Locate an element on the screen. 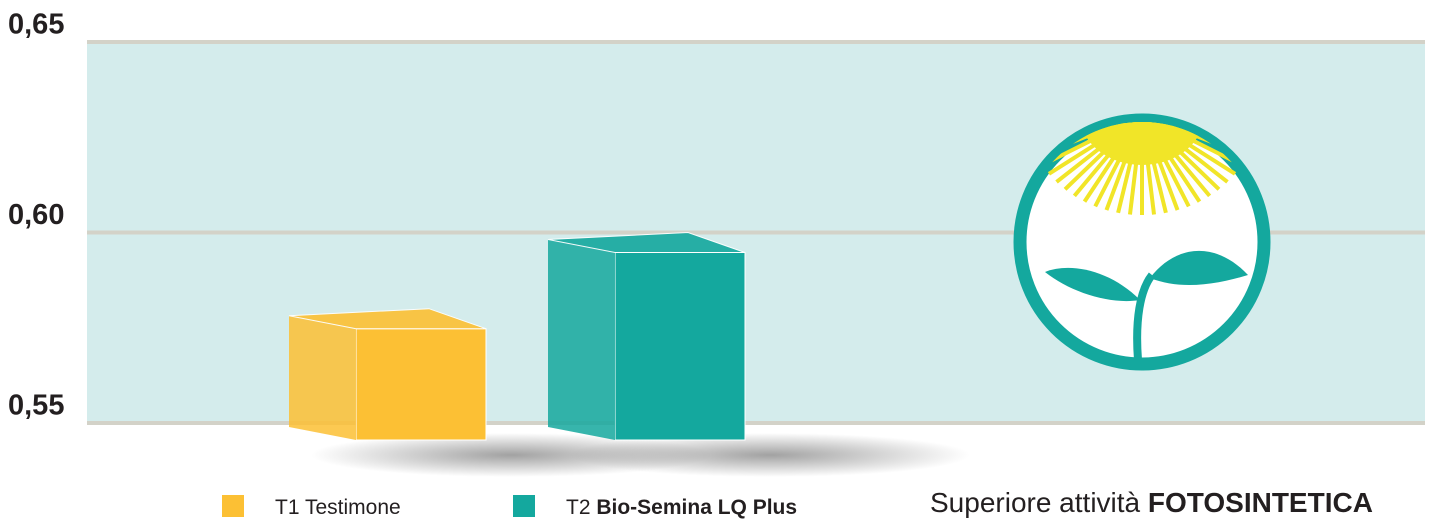 This screenshot has height=521, width=1434. icon is located at coordinates (1142, 242).